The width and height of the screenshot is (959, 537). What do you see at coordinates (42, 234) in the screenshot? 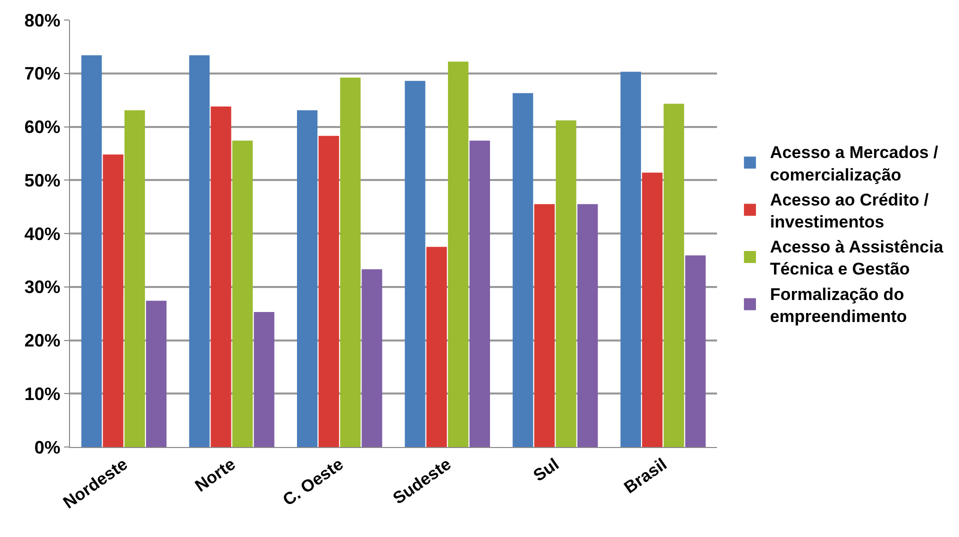
I see `y-tick-label: 40%` at bounding box center [42, 234].